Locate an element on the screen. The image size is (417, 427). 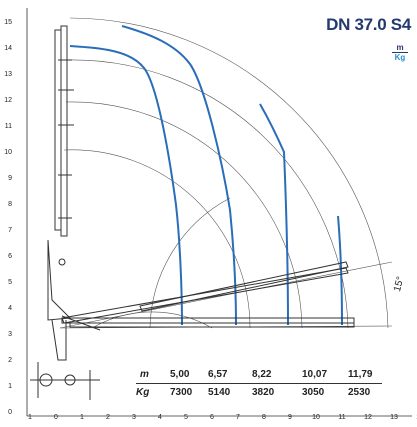
pivot is located at coordinates (62, 262).